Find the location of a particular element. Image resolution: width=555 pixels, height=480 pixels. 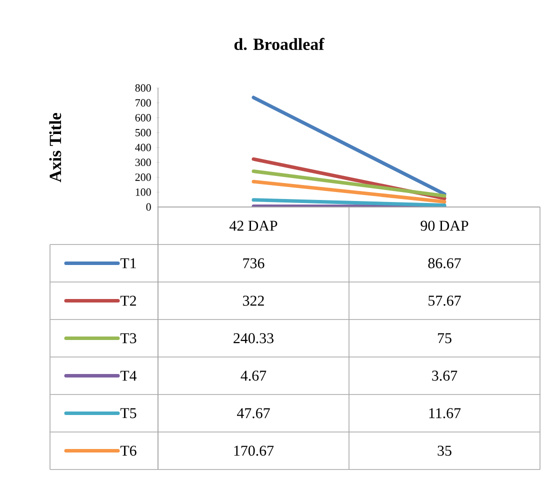

legend-label: T6 is located at coordinates (128, 451).